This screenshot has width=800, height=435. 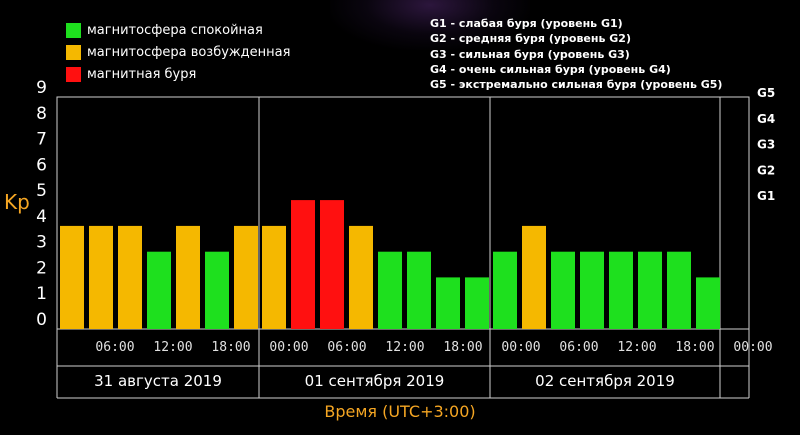 What do you see at coordinates (41, 294) in the screenshot?
I see `y-tick-label: 1` at bounding box center [41, 294].